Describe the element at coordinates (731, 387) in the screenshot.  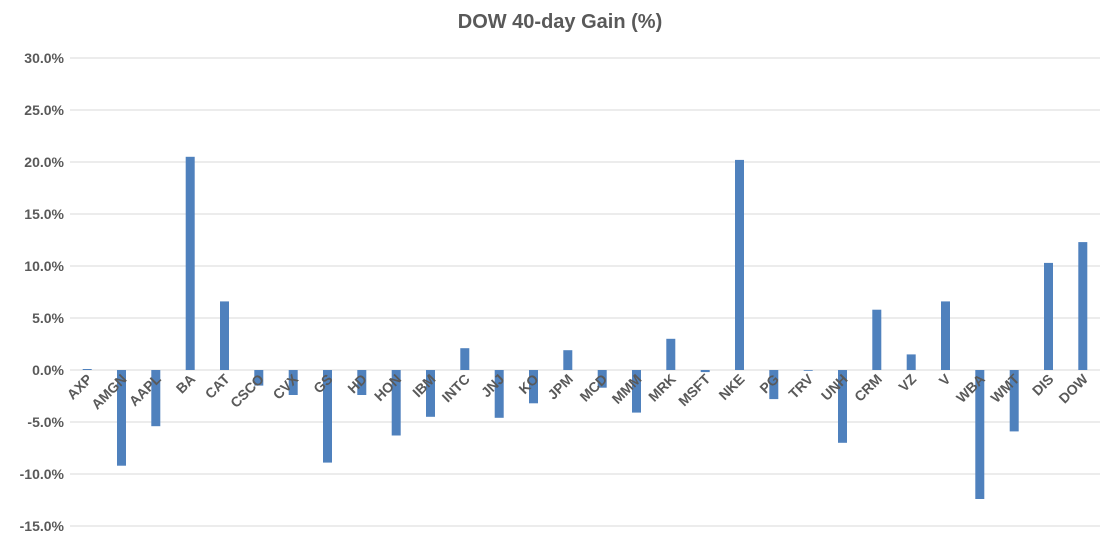
I see `x-tick-label-nke: NKE` at that location.